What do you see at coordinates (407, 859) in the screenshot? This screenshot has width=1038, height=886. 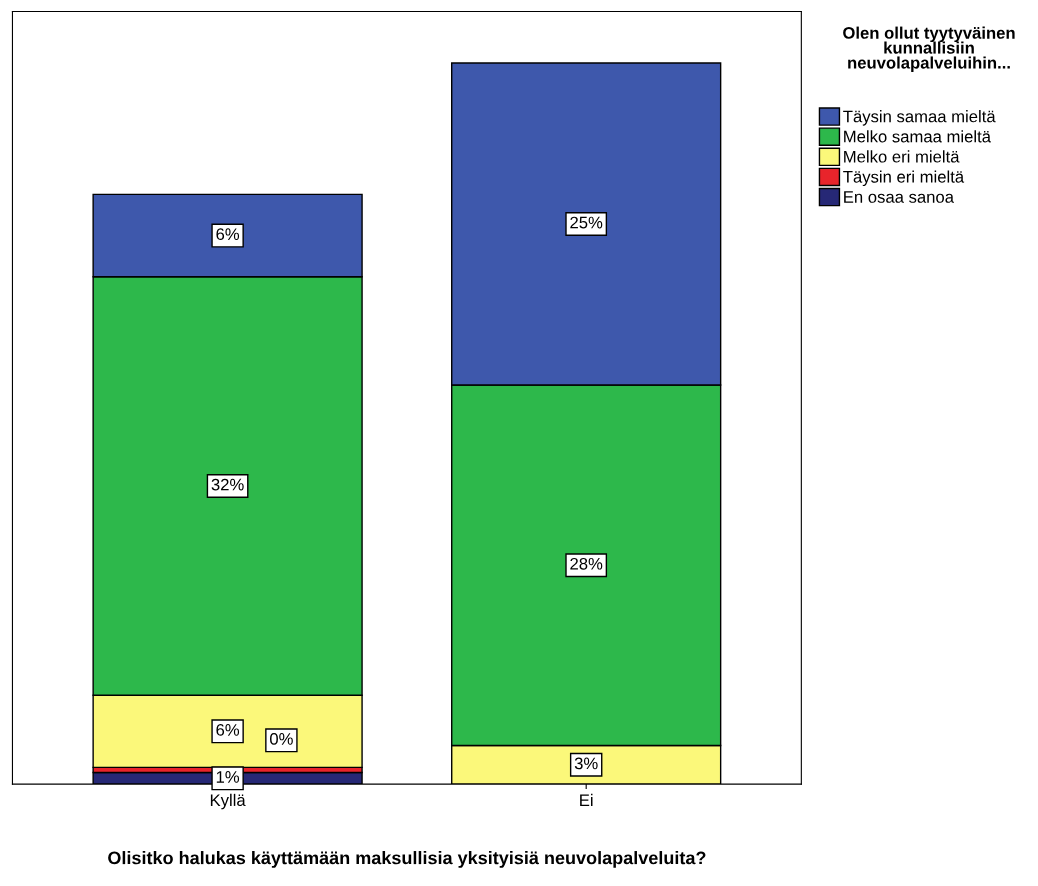 I see `x-axis-title: Olisitko halukas käyttämään maksullisia yksityisiä neuvolapalveluita?` at bounding box center [407, 859].